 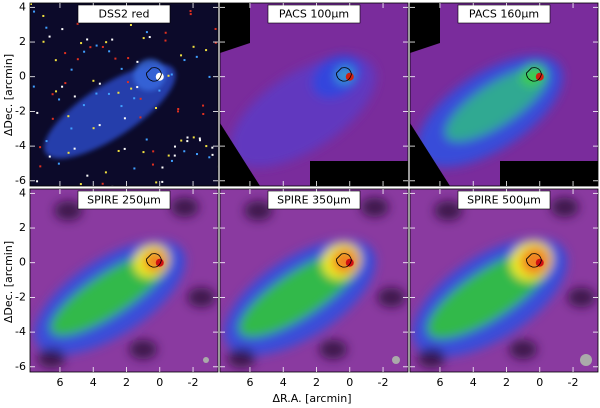 What do you see at coordinates (22, 6) in the screenshot?
I see `y-tick-label: 4` at bounding box center [22, 6].